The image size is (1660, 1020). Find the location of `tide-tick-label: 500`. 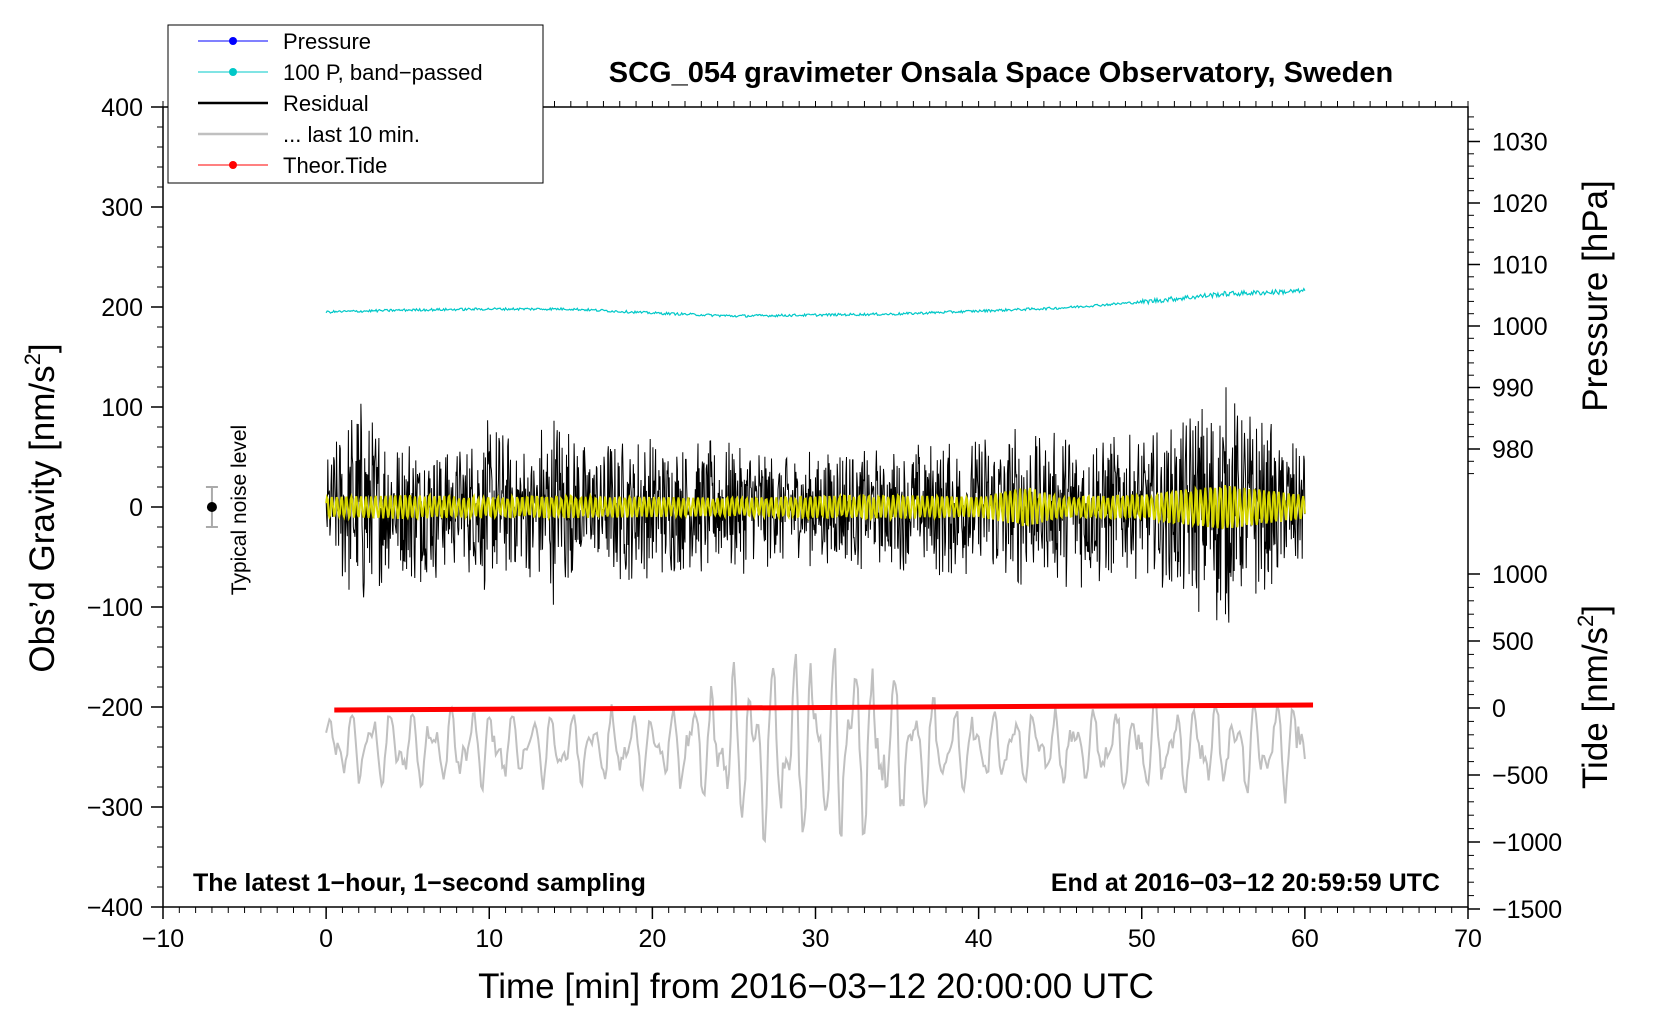

tide-tick-label: 500 is located at coordinates (1513, 642).